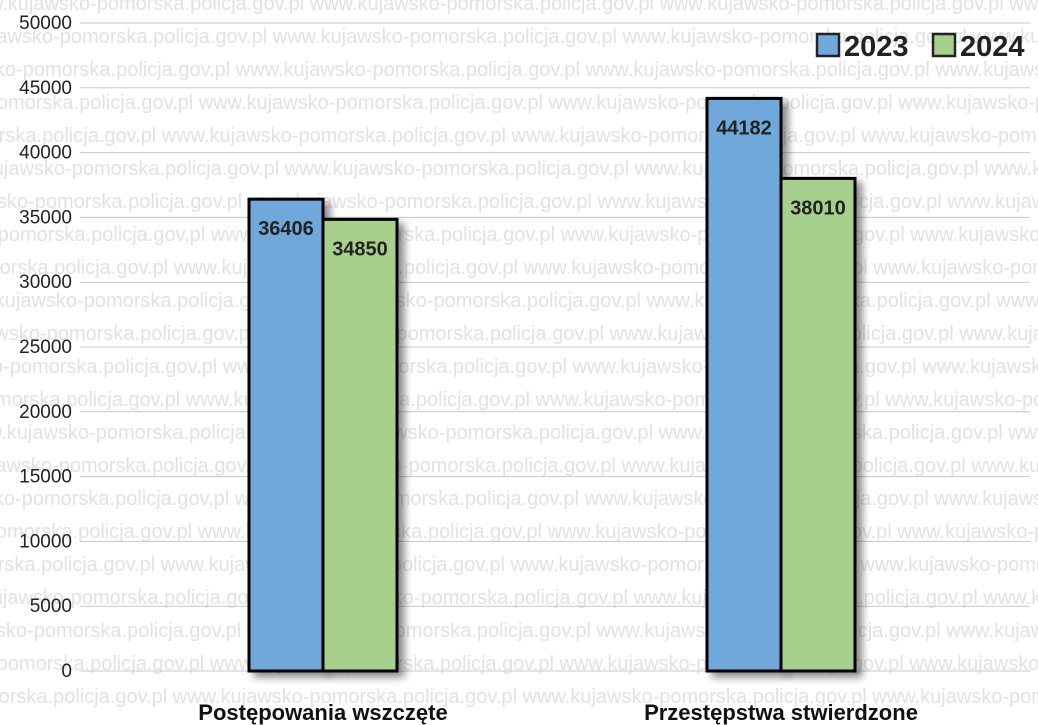  What do you see at coordinates (45, 282) in the screenshot?
I see `y-tick-label: 30000` at bounding box center [45, 282].